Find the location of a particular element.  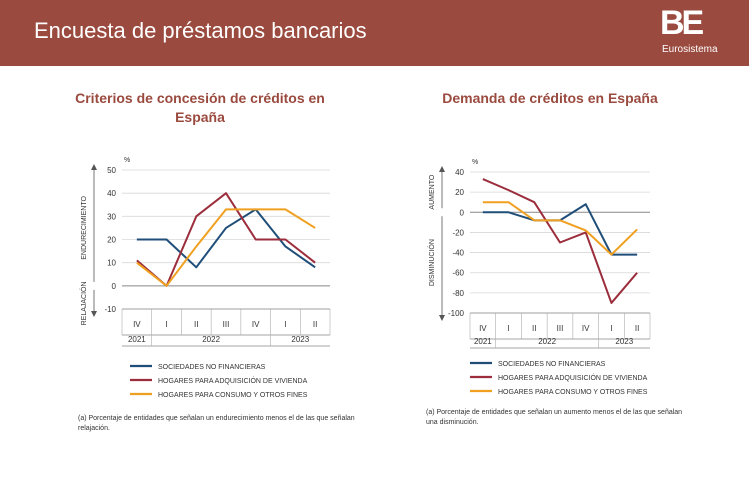

y-tick-label-dem-0: -100 is located at coordinates (456, 313).